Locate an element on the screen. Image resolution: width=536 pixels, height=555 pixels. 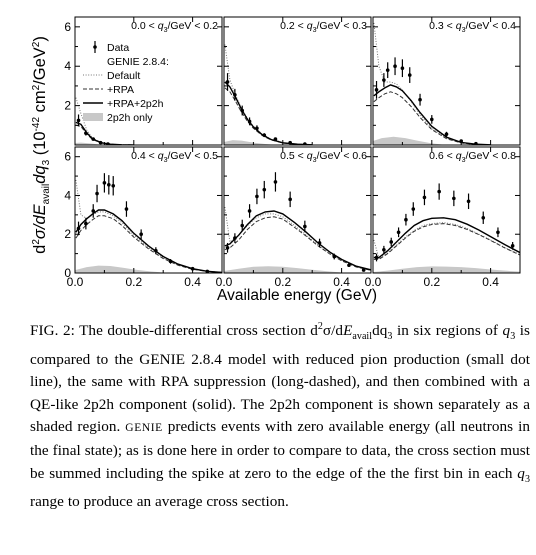
panel-title-prefix: 0.2 < is located at coordinates (293, 26).